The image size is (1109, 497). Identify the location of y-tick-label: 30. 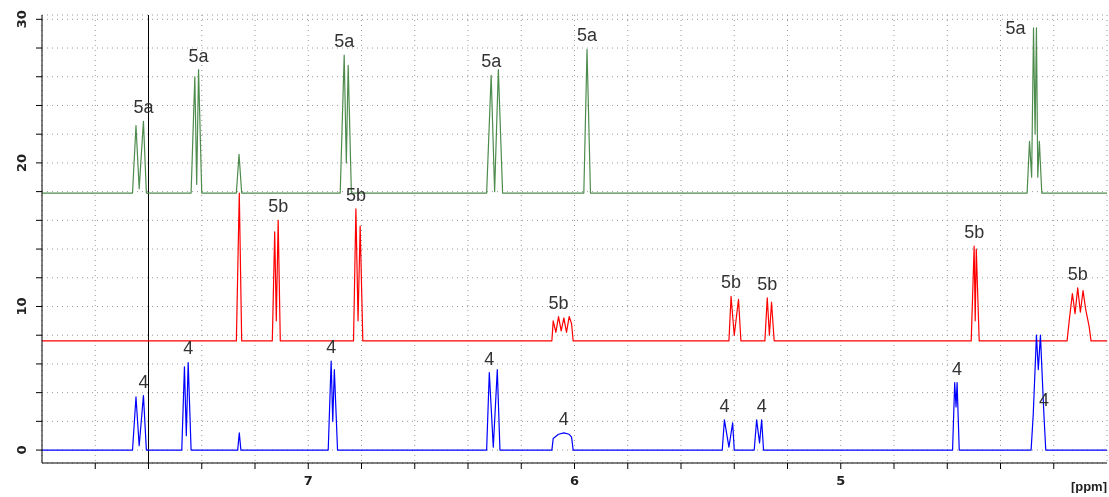
(21, 19).